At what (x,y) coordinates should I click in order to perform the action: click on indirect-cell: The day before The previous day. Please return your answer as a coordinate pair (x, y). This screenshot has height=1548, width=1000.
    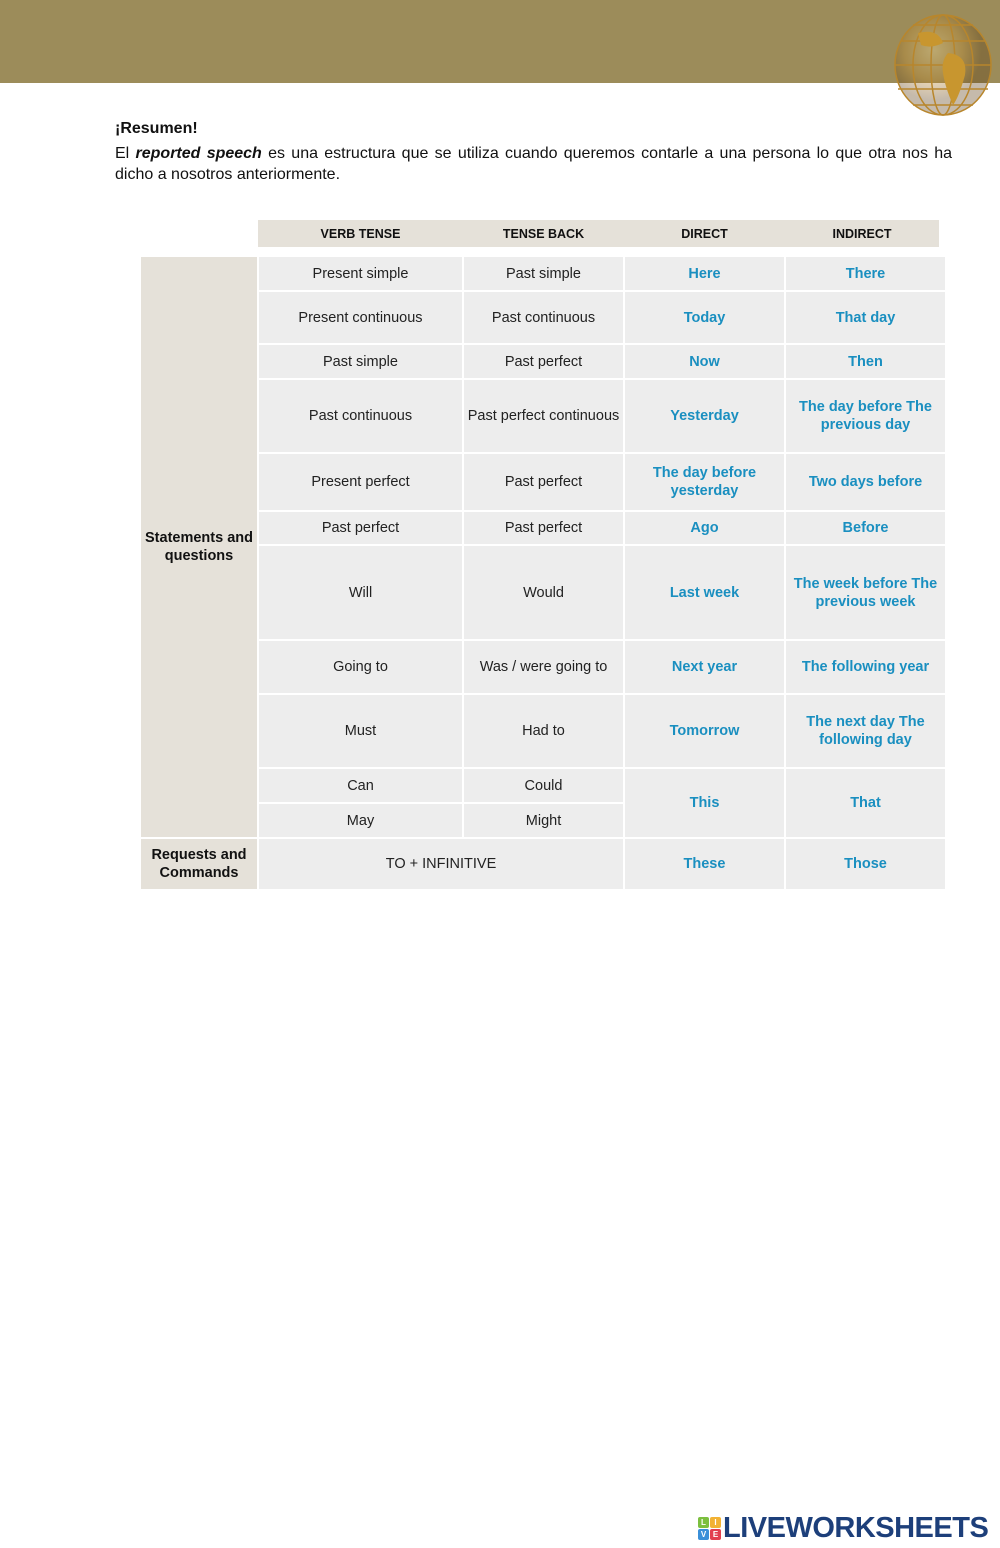
    Looking at the image, I should click on (865, 416).